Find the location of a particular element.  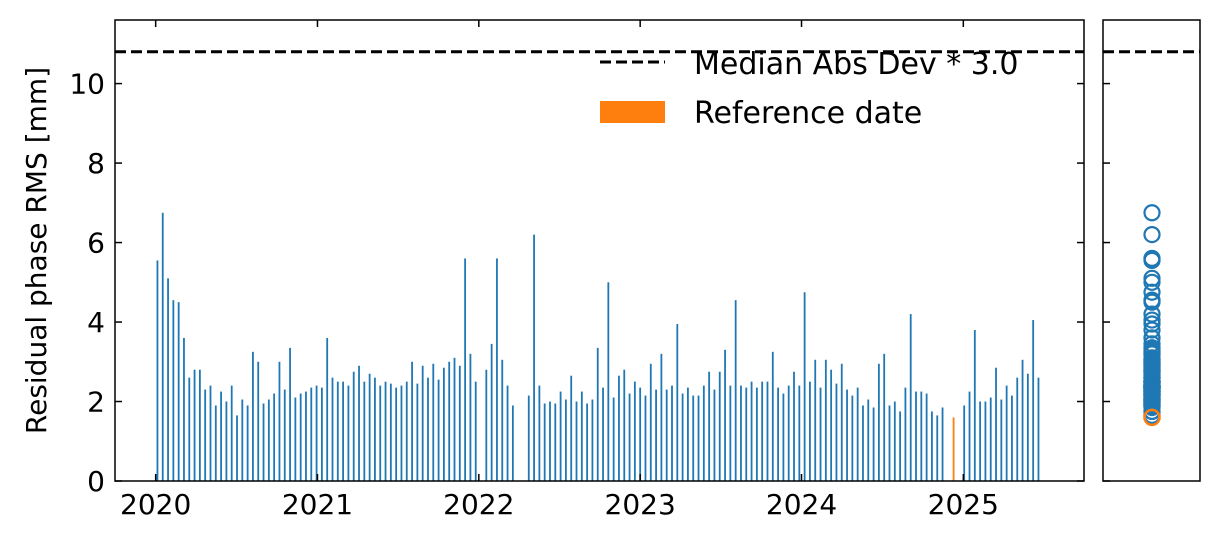

y-tick-label: 8 is located at coordinates (96, 163).